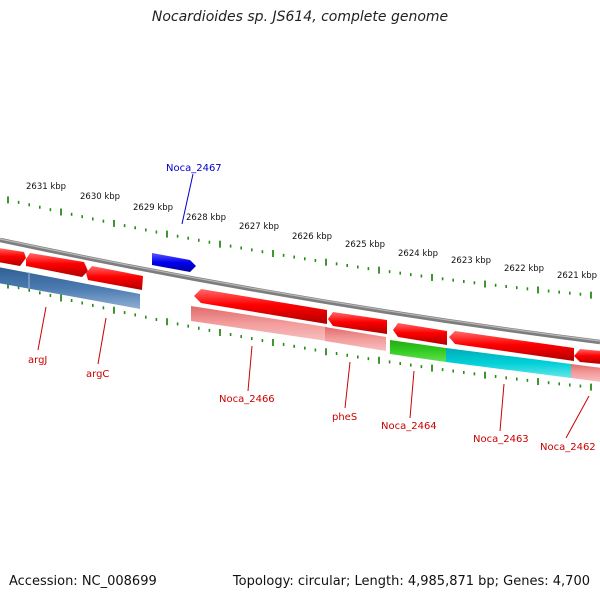  Describe the element at coordinates (259, 227) in the screenshot. I see `kbp-label: 2627 kbp` at that location.